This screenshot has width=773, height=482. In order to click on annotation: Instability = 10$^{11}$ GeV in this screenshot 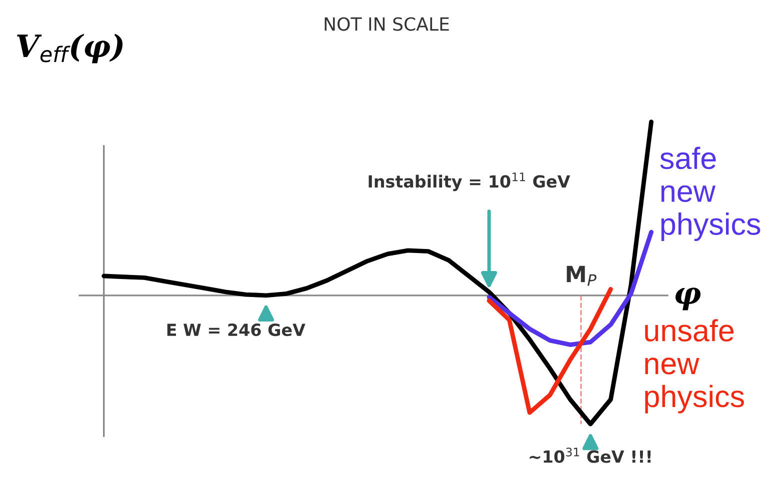, I will do `click(469, 182)`.